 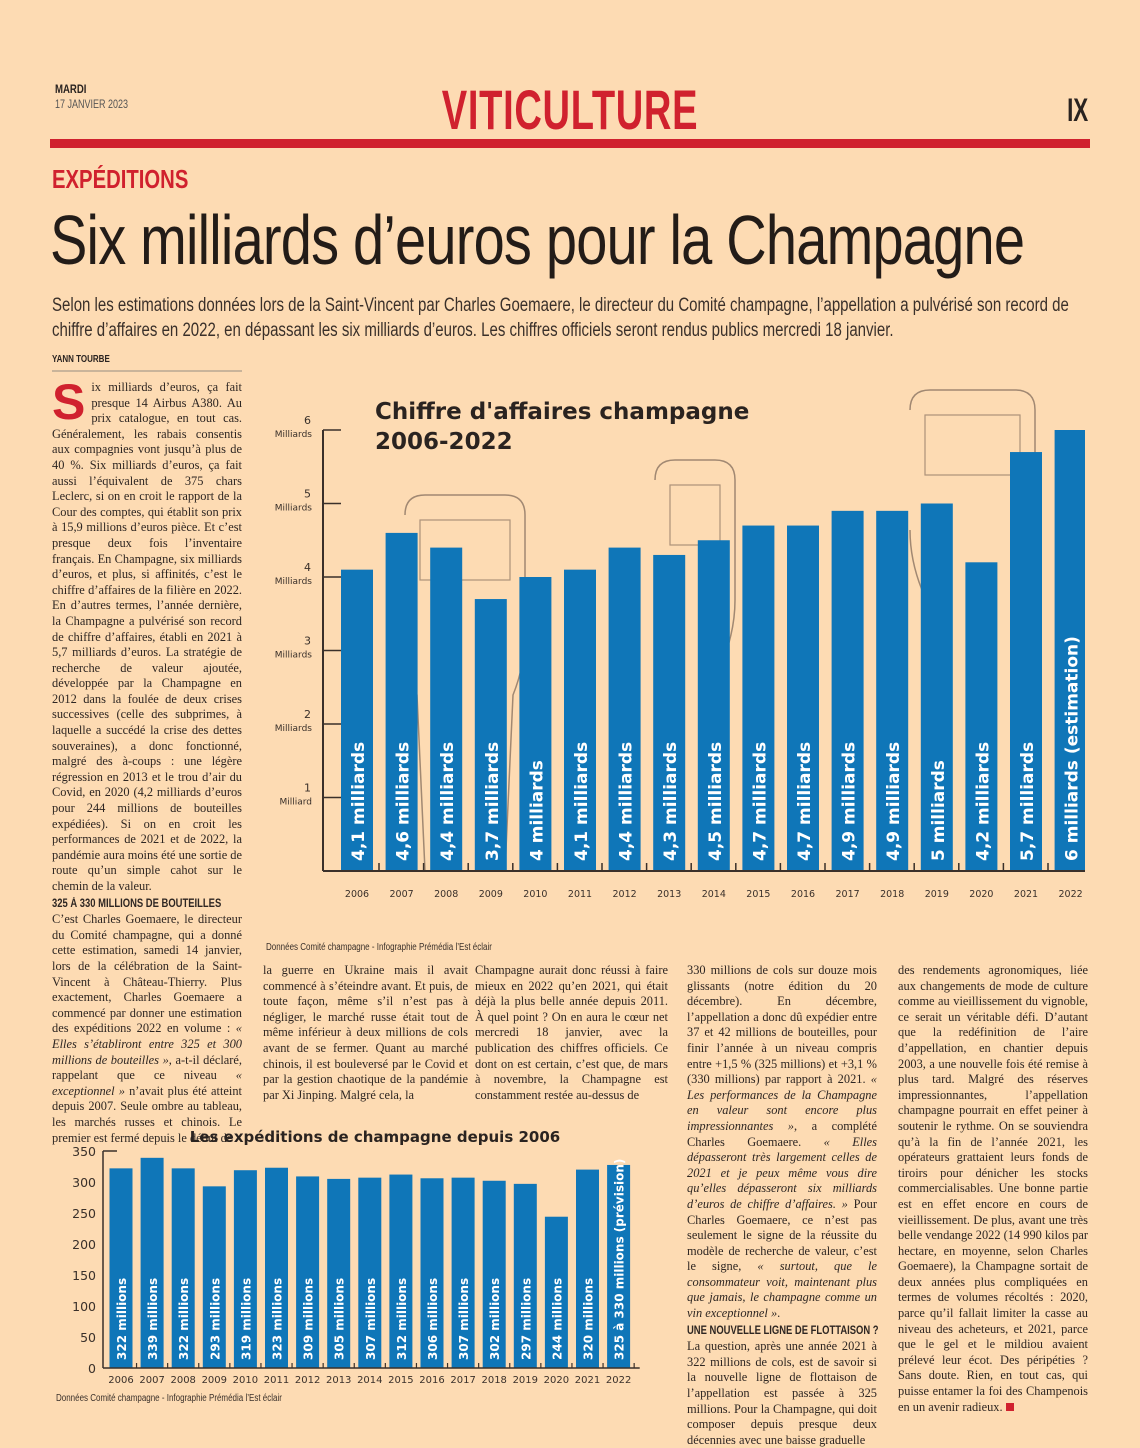 I want to click on y-tick-label: 150, so click(x=84, y=1275).